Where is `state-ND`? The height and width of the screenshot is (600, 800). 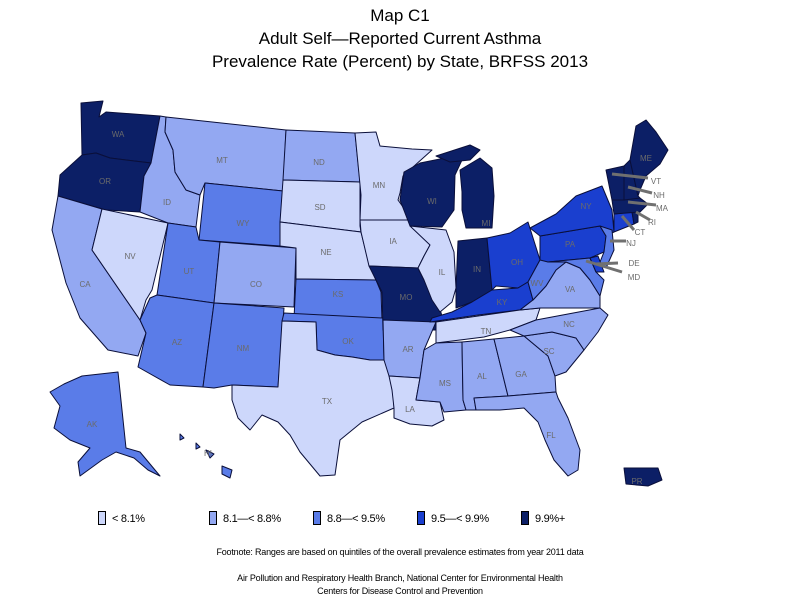 state-ND is located at coordinates (321, 156).